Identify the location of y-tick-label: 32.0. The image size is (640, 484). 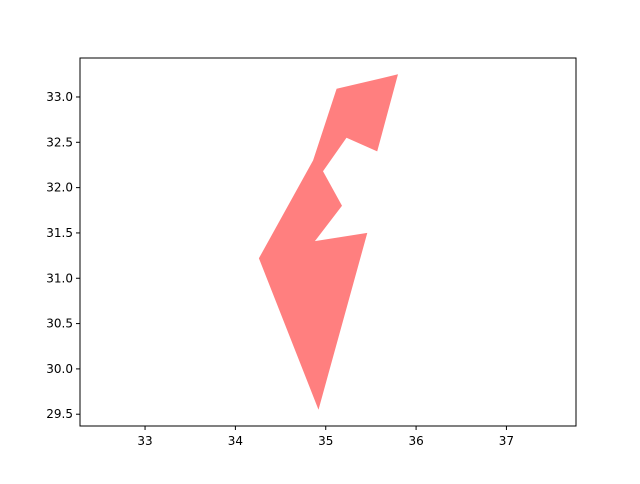
(59, 188).